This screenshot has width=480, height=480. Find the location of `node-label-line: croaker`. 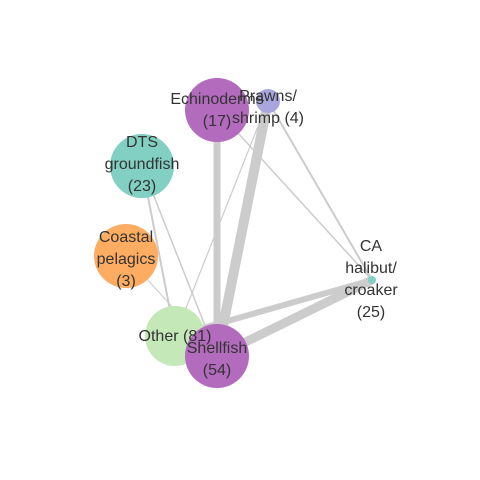

node-label-line: croaker is located at coordinates (371, 290).